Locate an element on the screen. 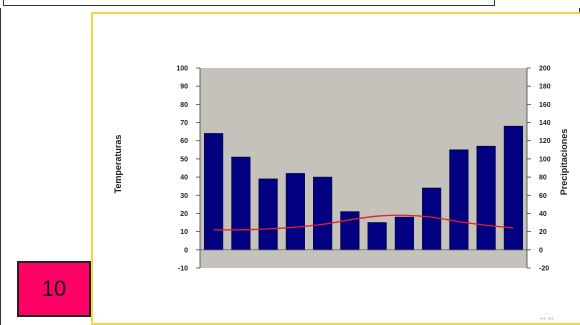  left-tick-label: 10 is located at coordinates (184, 232).